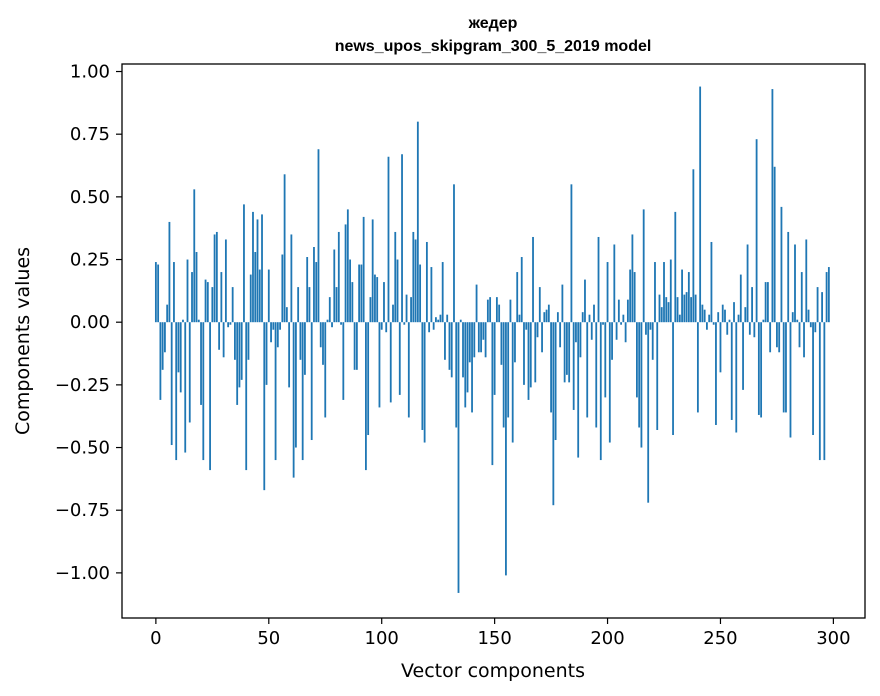 This screenshot has width=880, height=696. Describe the element at coordinates (720, 638) in the screenshot. I see `x-tick-label: 250` at that location.